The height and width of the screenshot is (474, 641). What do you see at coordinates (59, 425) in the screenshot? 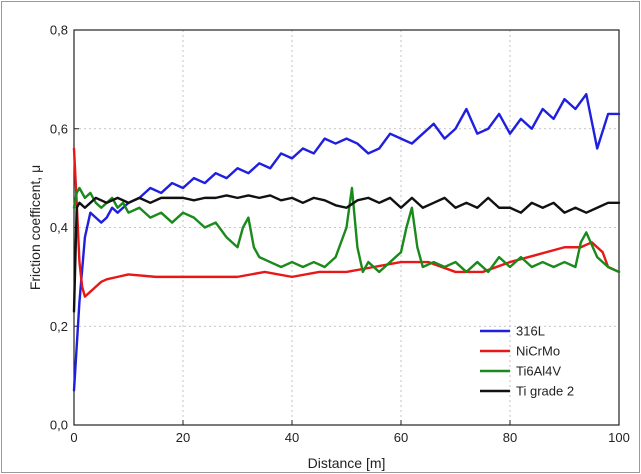
I see `y-tick-label: 0,0` at bounding box center [59, 425].